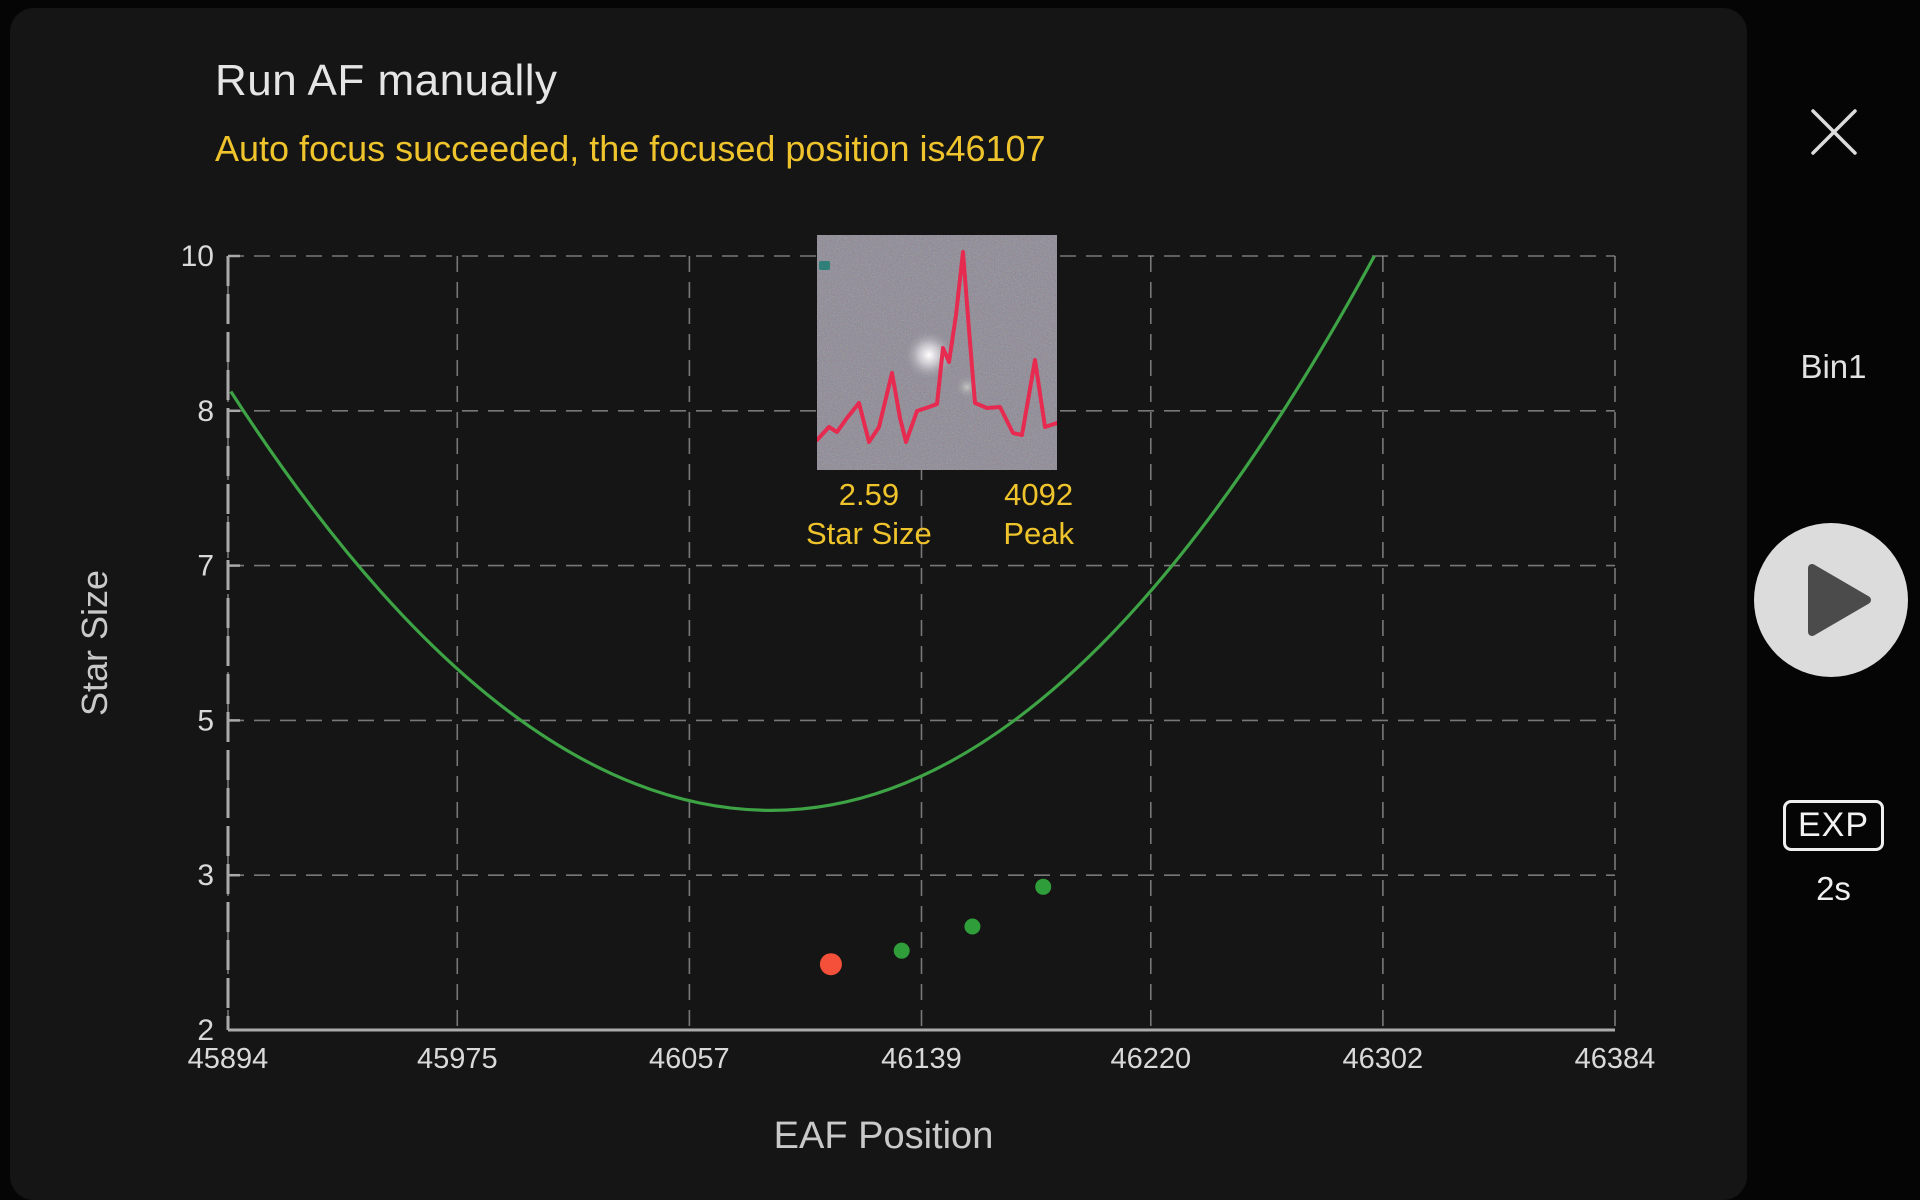  Describe the element at coordinates (921, 1059) in the screenshot. I see `x-tick-label: 46139` at that location.